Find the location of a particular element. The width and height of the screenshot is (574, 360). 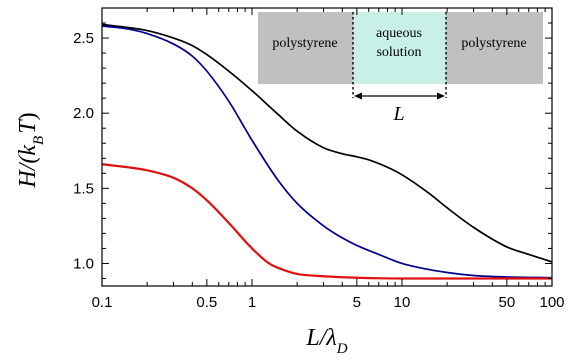

inset-solution-block is located at coordinates (399, 48).